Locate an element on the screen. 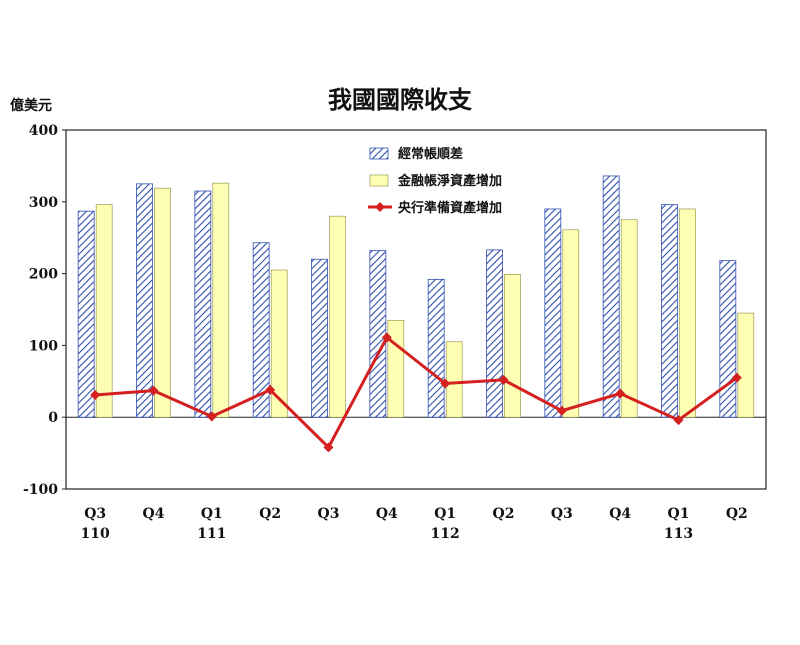  y-tick-label: 300 is located at coordinates (43, 203).